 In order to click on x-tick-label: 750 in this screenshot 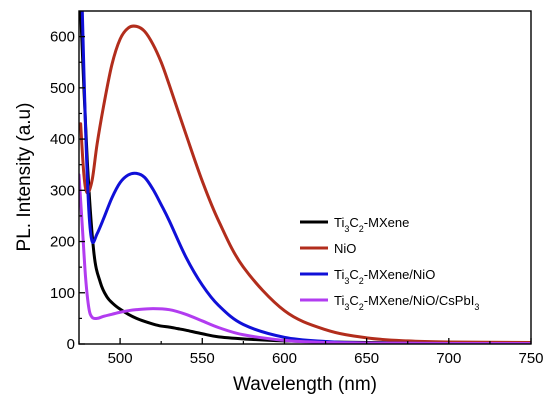, I will do `click(530, 358)`.